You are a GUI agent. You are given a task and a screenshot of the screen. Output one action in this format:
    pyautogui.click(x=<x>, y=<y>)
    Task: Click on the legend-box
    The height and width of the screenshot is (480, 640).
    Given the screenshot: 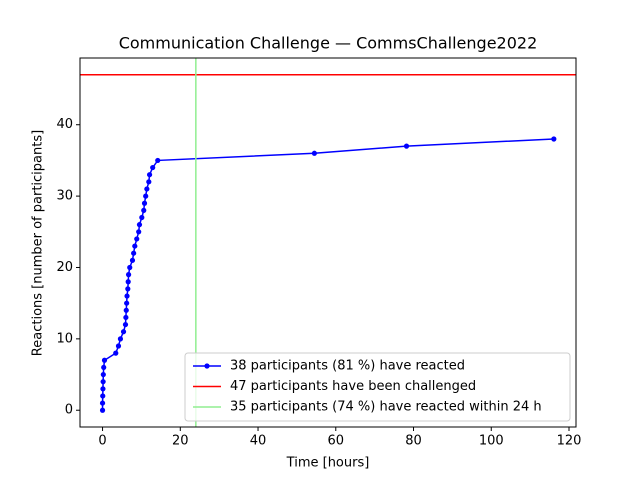 What is the action you would take?
    pyautogui.click(x=377, y=387)
    